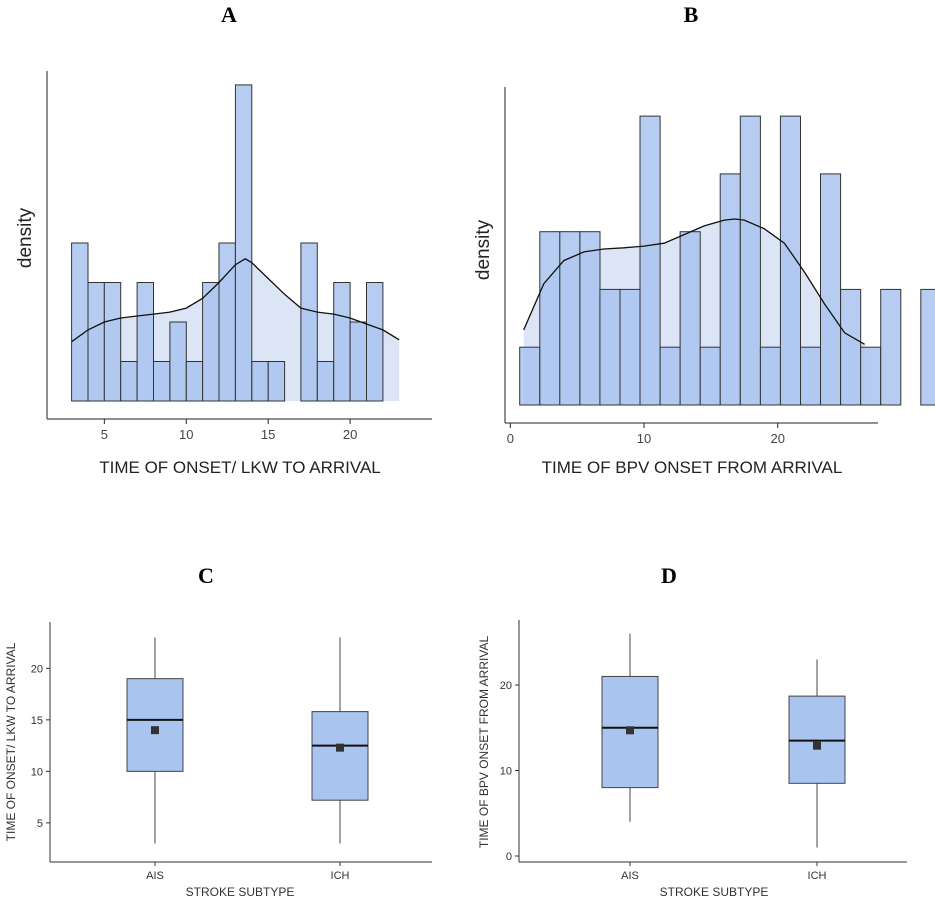 This screenshot has height=904, width=935. I want to click on panel-c-y-tick-label: 10, so click(37, 772).